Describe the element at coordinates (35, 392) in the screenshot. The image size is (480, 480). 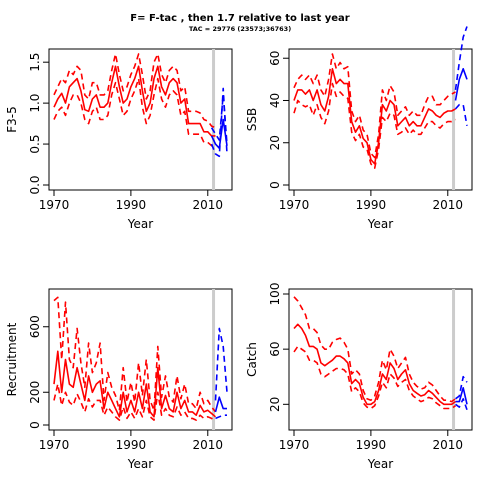
I see `y-tick-label: 200` at that location.